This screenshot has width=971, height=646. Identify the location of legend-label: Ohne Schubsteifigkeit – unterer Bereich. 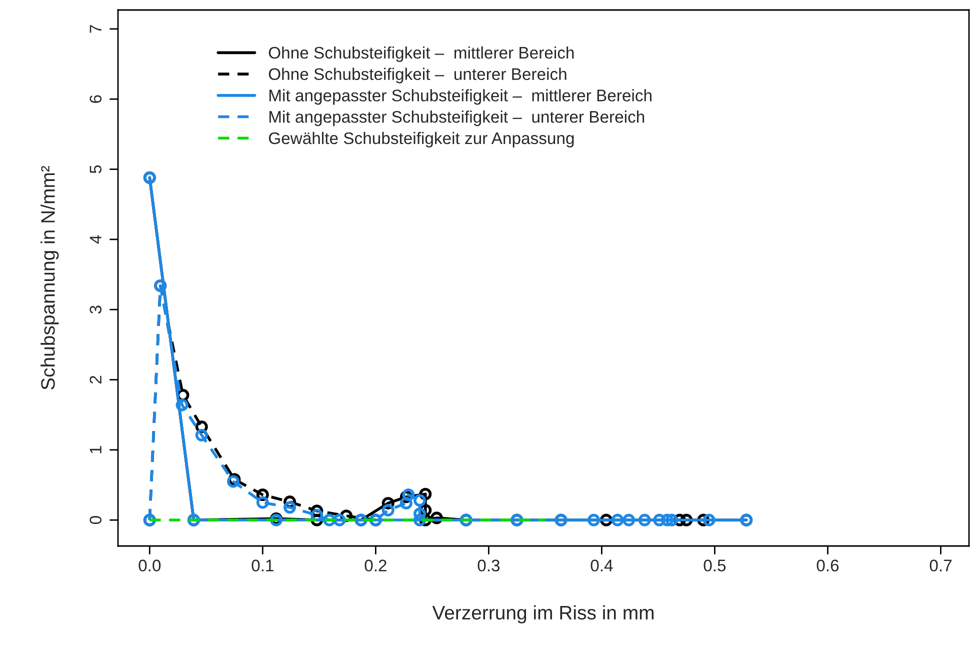
(417, 76).